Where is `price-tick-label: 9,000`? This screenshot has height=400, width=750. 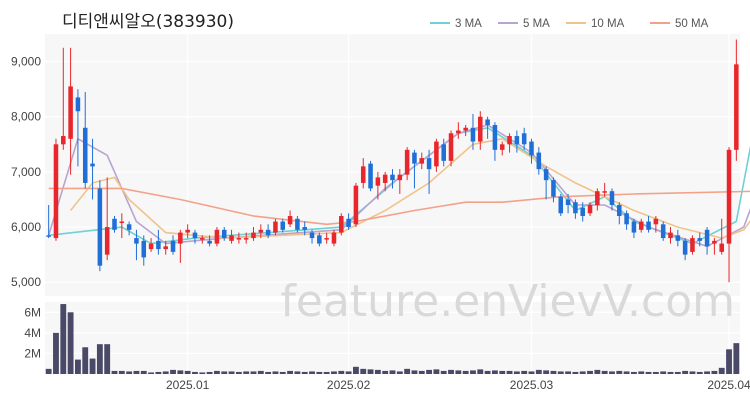 price-tick-label: 9,000 is located at coordinates (26, 62).